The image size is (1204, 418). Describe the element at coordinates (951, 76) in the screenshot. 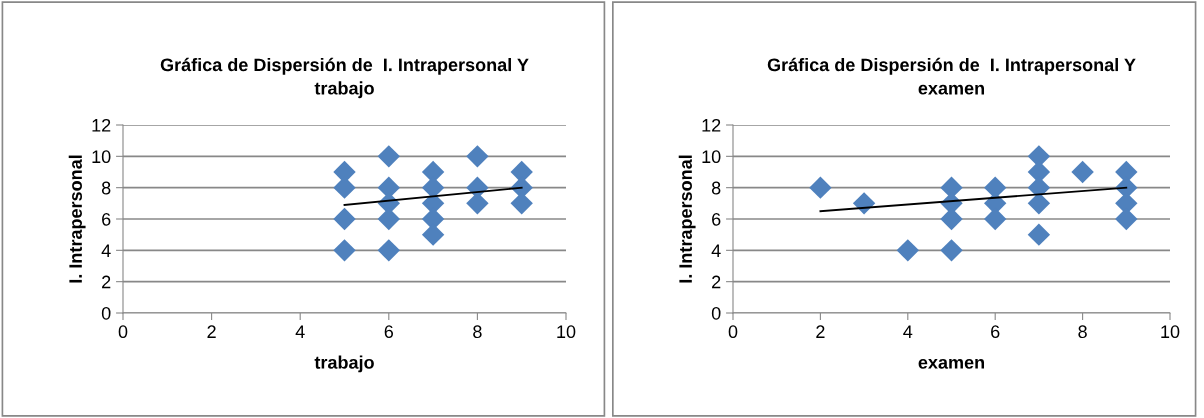

I see `chart-title: Gráfica de Dispersión de I. Intrapersonal Y examen` at that location.